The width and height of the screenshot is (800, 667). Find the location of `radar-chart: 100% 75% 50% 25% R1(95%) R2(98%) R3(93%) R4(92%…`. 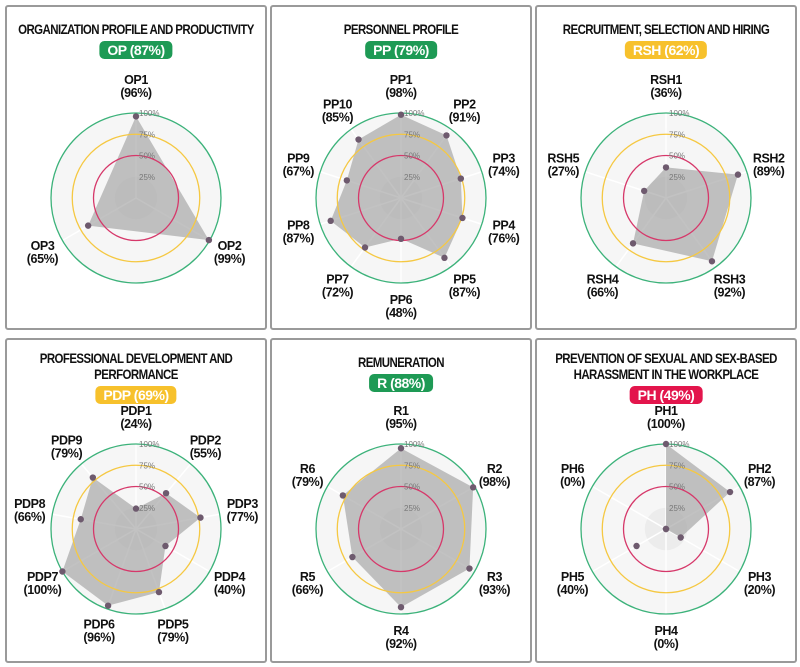

radar-chart: 100% 75% 50% 25% R1(95%) R2(98%) R3(93%) R4(92%… is located at coordinates (401, 527).